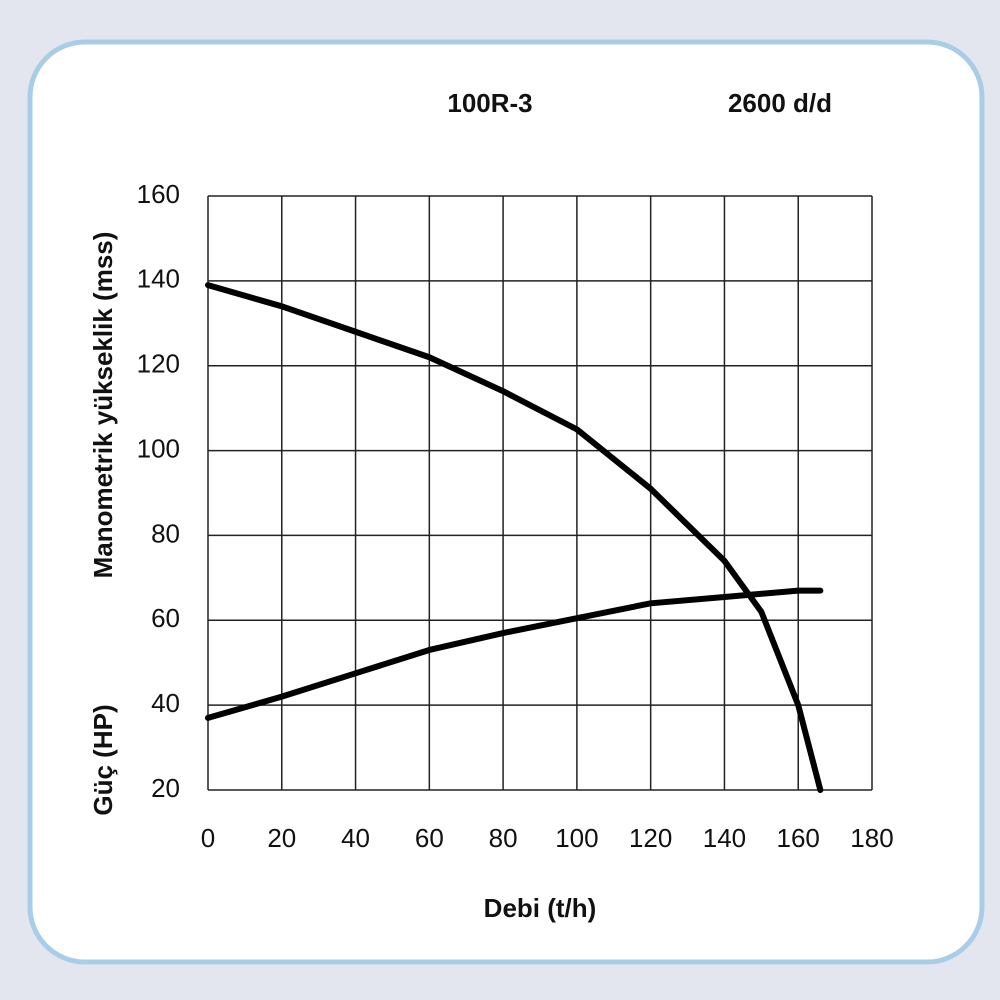 The height and width of the screenshot is (1000, 1000). Describe the element at coordinates (429, 838) in the screenshot. I see `x-tick-label: 60` at that location.